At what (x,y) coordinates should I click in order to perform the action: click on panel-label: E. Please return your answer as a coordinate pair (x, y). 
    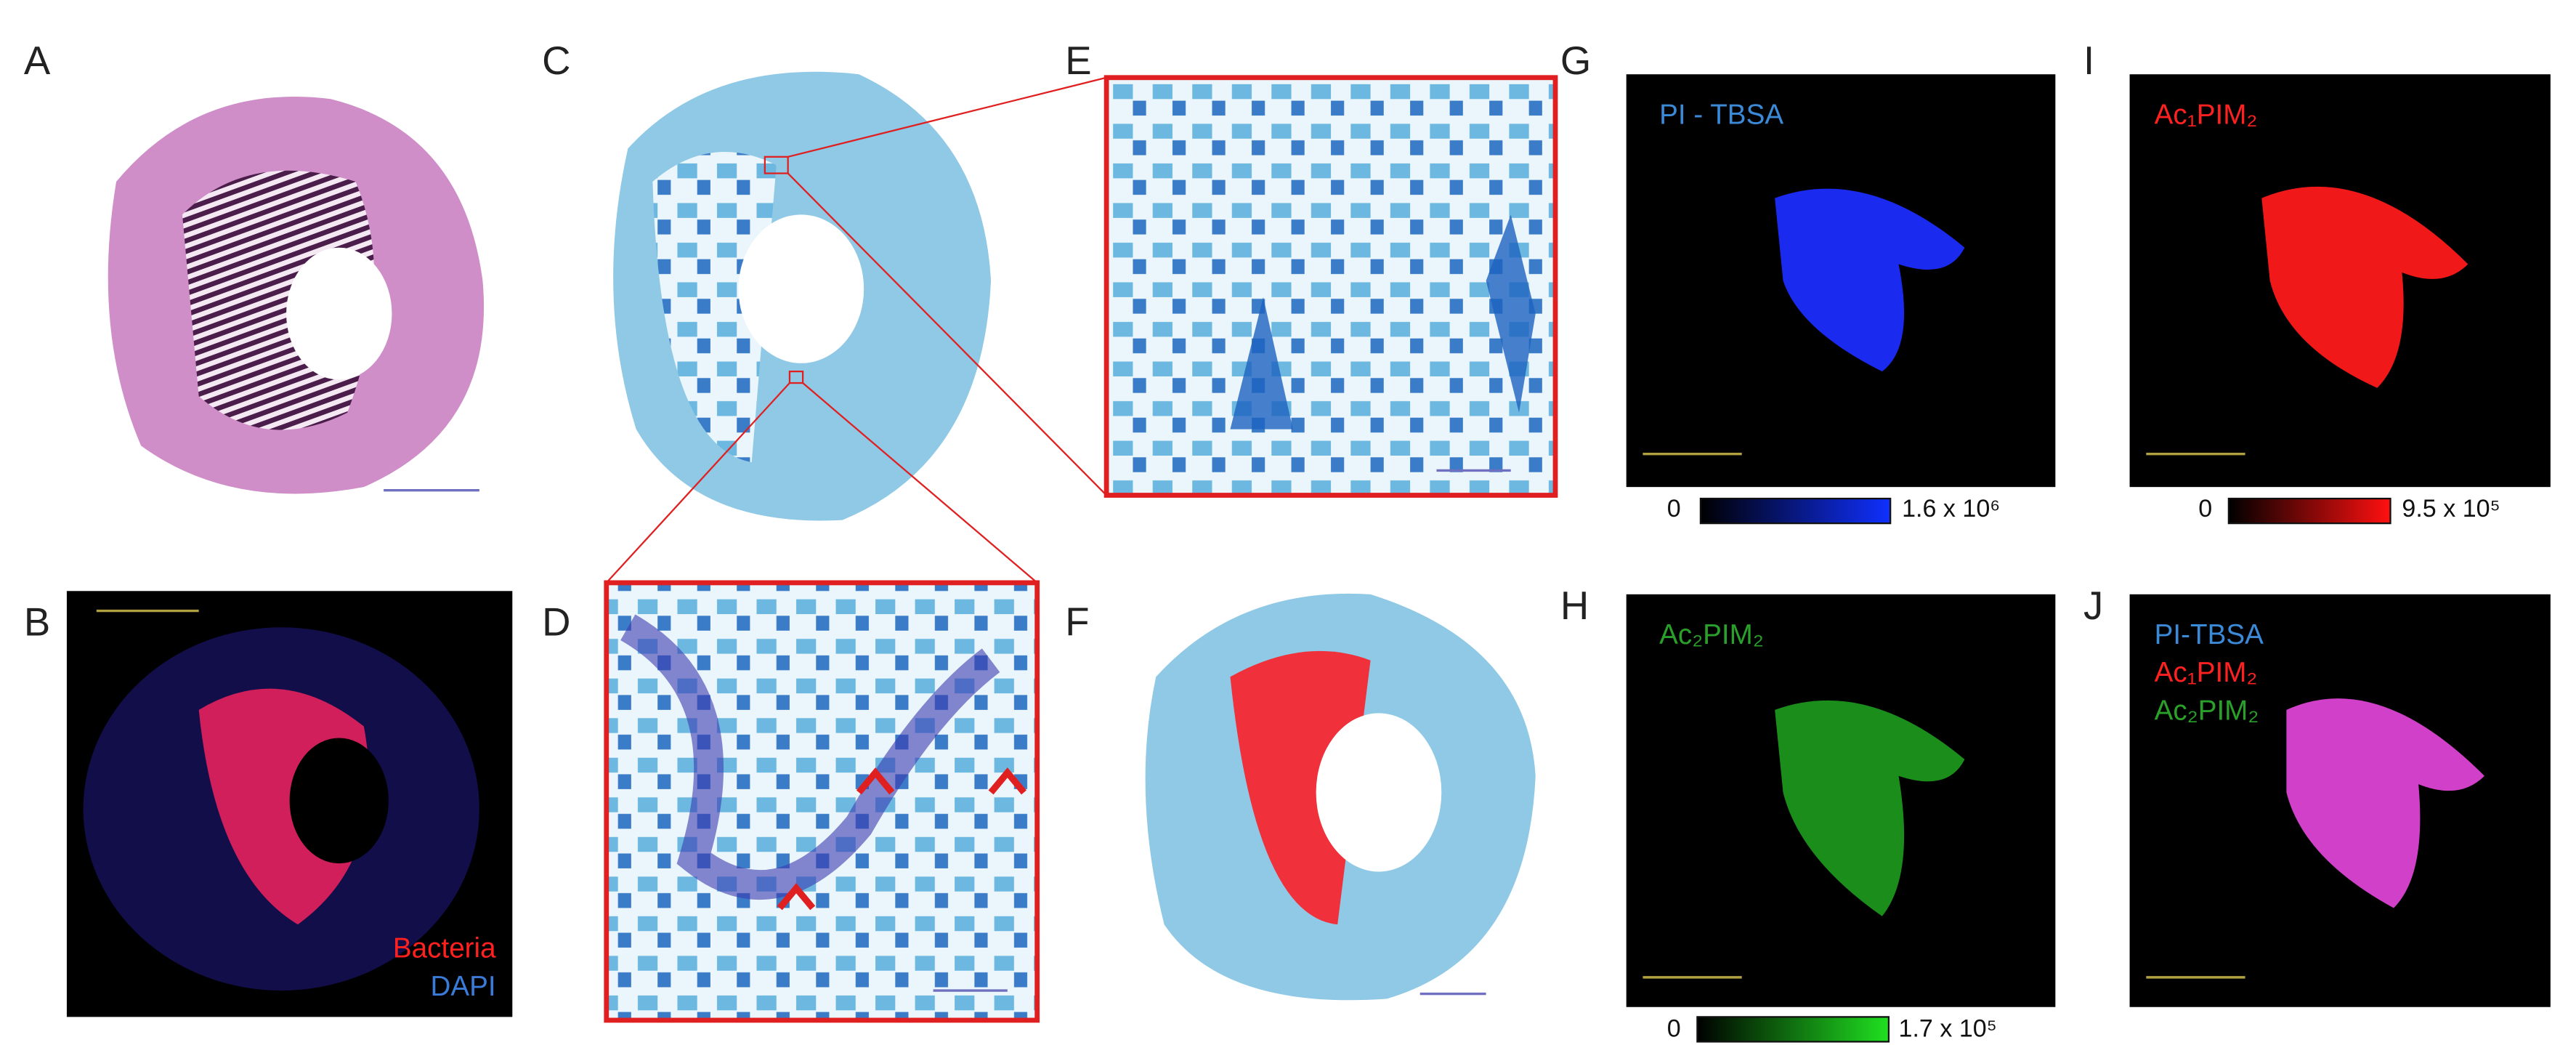
    Looking at the image, I should click on (1078, 61).